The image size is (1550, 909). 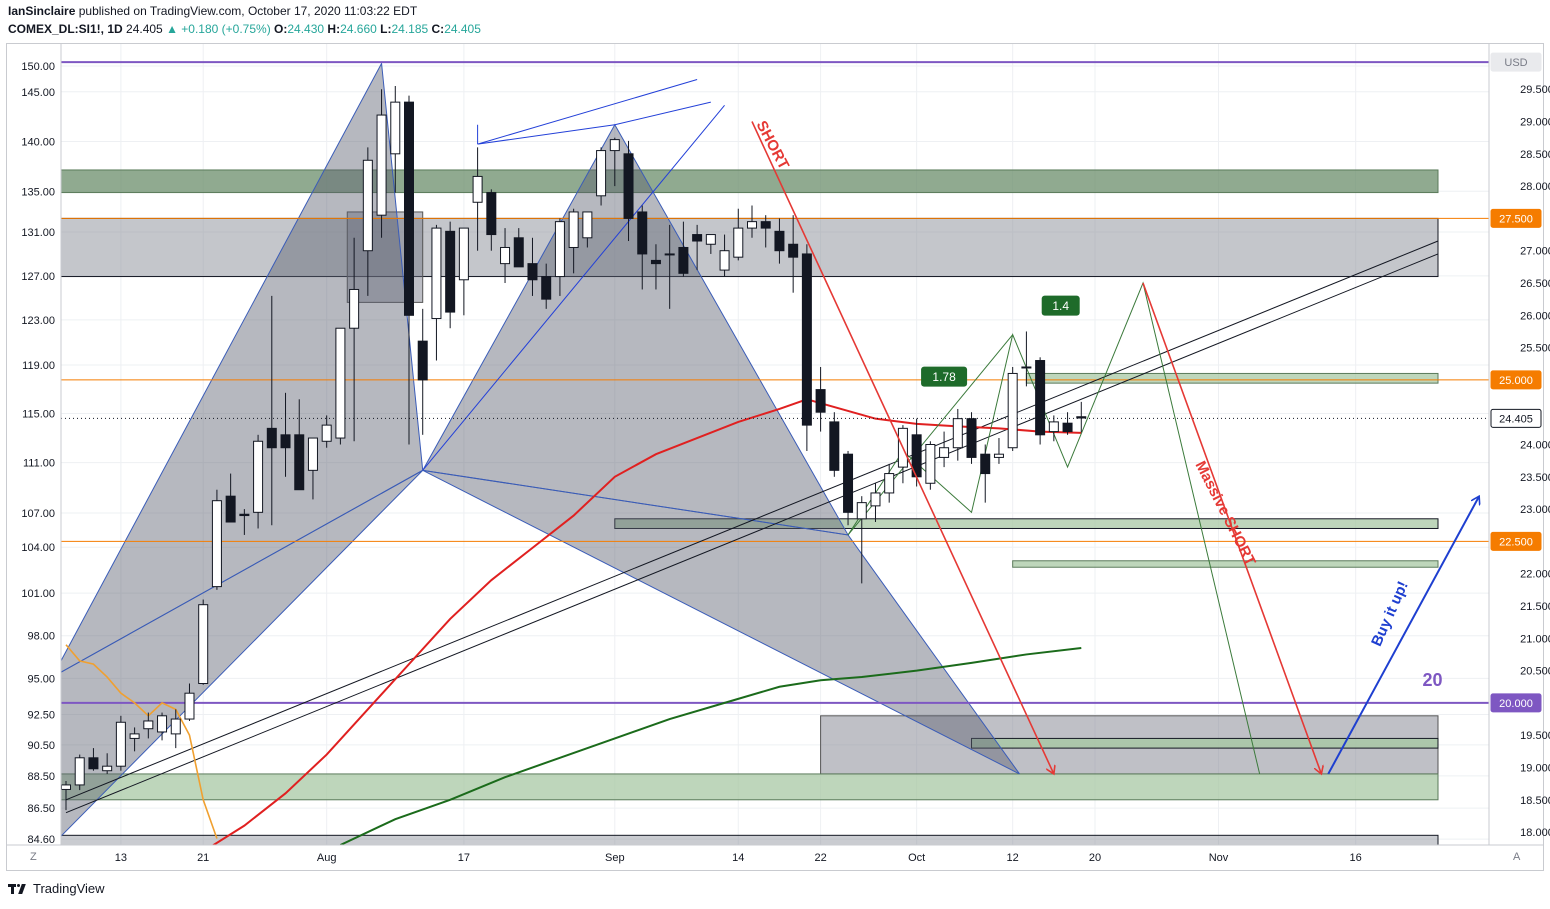 I want to click on left-axis-tick-label: 90.50, so click(x=41, y=746).